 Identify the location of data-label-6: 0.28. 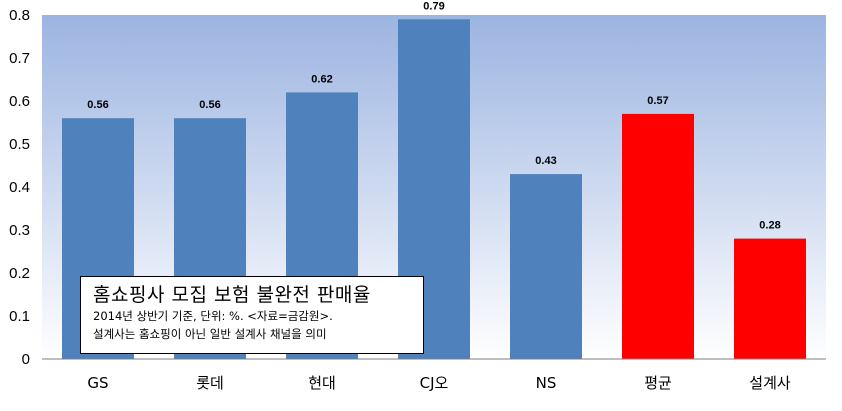
(769, 226).